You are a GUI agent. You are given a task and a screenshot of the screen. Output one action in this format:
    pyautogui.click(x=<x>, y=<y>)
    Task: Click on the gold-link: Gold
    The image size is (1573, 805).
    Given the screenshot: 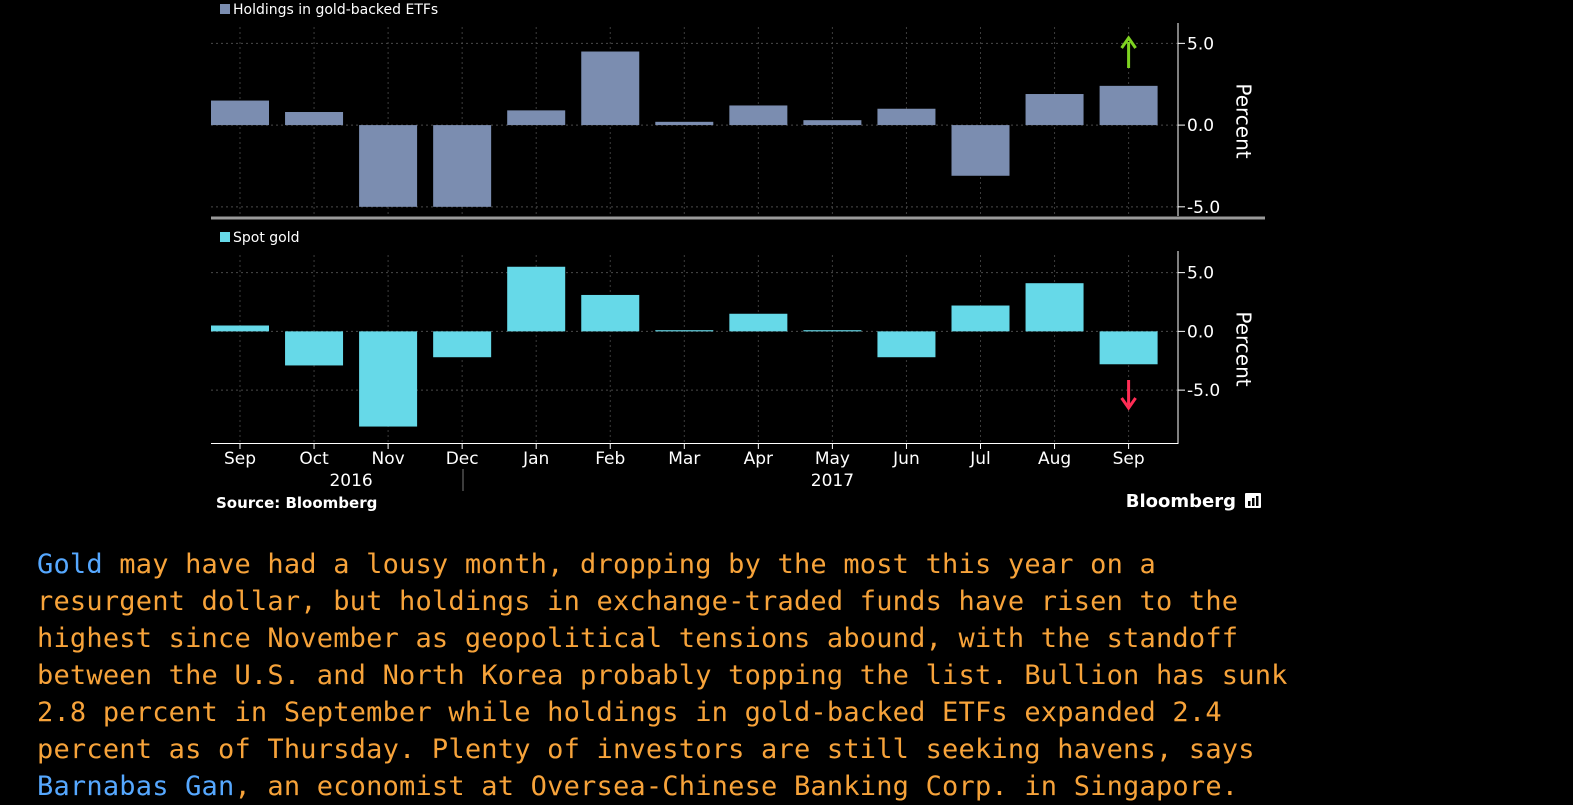 What is the action you would take?
    pyautogui.click(x=70, y=564)
    